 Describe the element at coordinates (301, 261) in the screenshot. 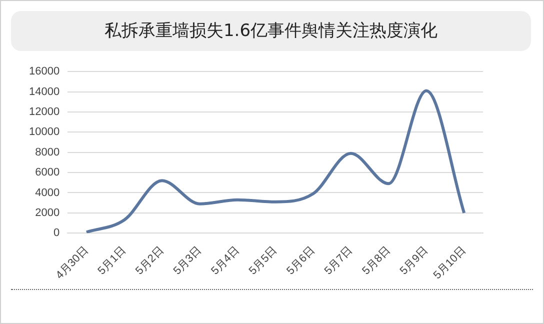

I see `x-tick-label: 5月6日` at that location.